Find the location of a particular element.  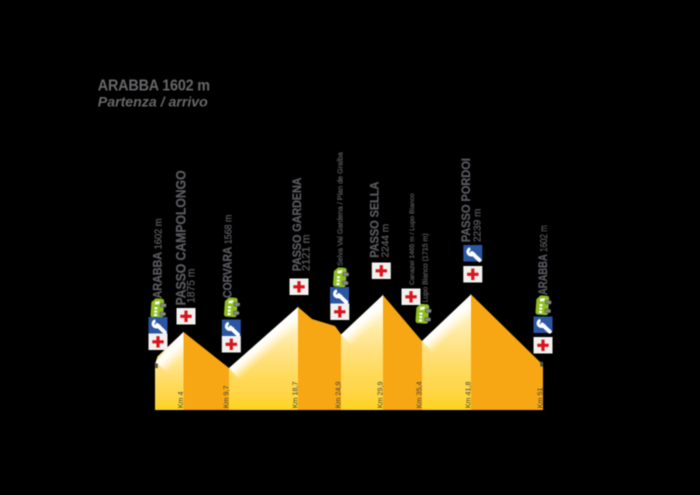

svg-text: 2244 m is located at coordinates (385, 241).